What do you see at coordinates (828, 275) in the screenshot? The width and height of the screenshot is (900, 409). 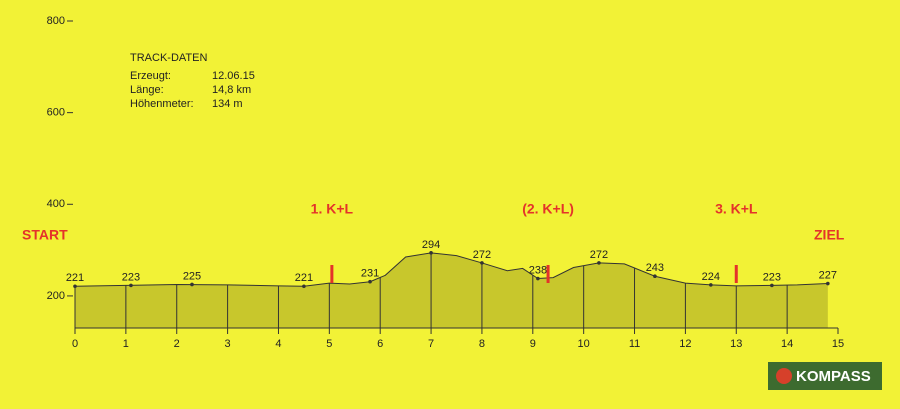 I see `point-label: 227` at bounding box center [828, 275].